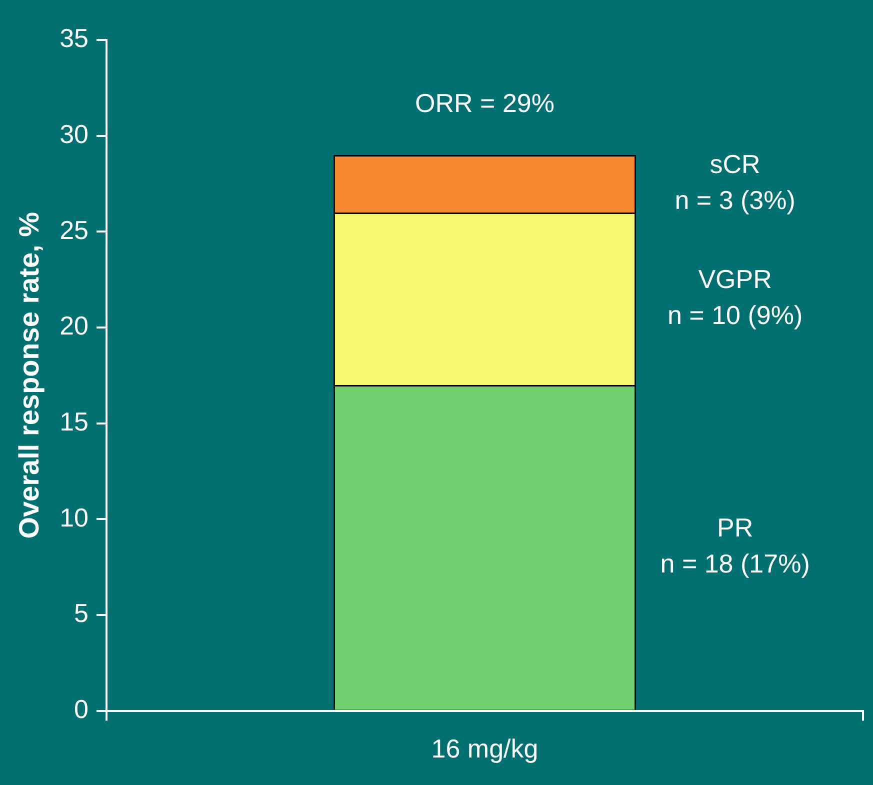 The height and width of the screenshot is (785, 873). Describe the element at coordinates (29, 375) in the screenshot. I see `y-axis-title: Overall response rate, %` at that location.